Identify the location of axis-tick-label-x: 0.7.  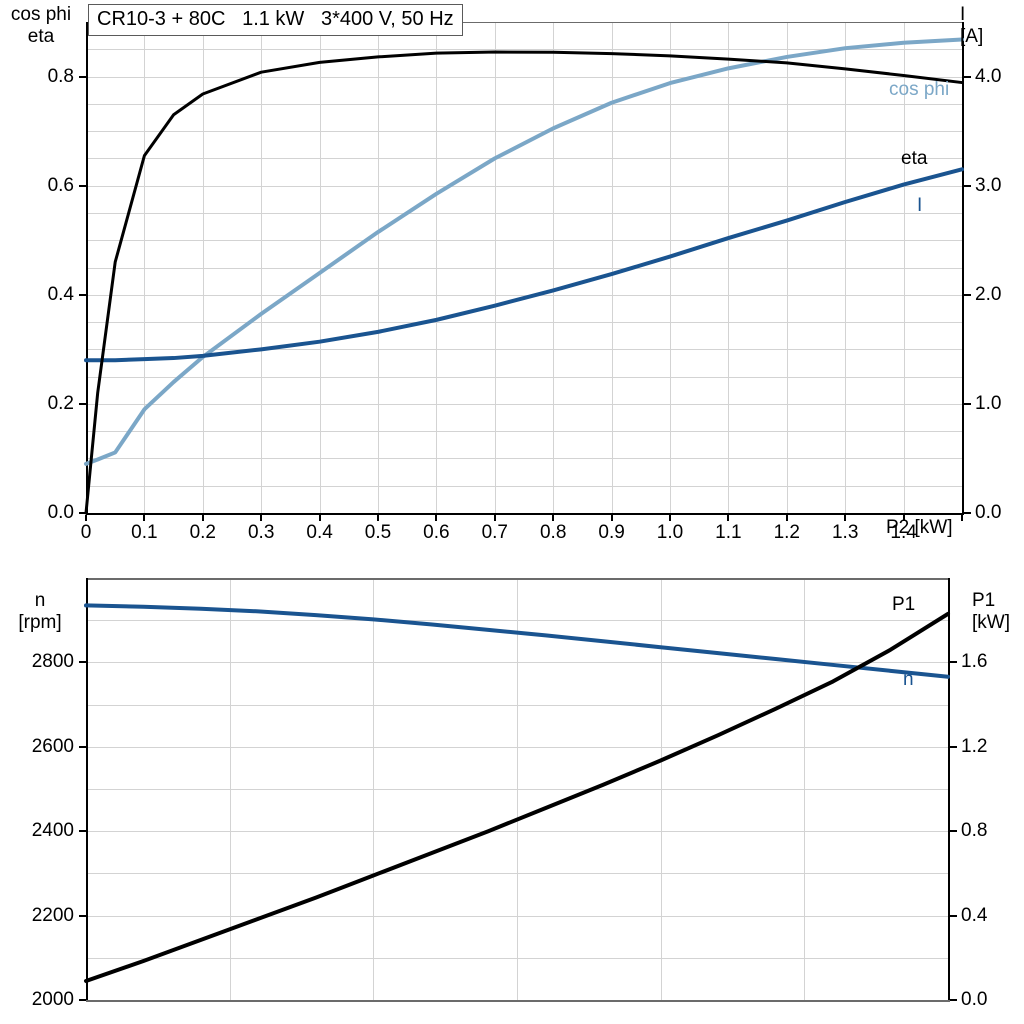
(495, 532).